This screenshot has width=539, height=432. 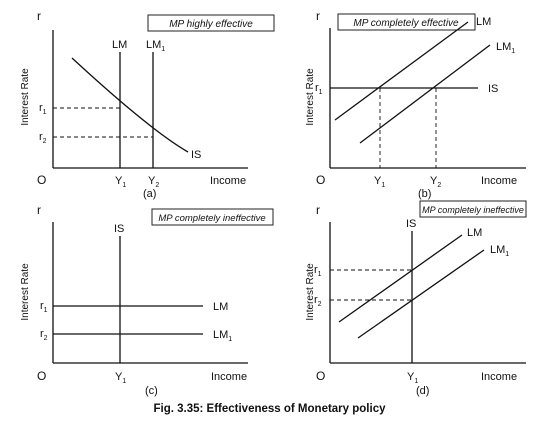 What do you see at coordinates (320, 376) in the screenshot?
I see `panel-d-origin: O` at bounding box center [320, 376].